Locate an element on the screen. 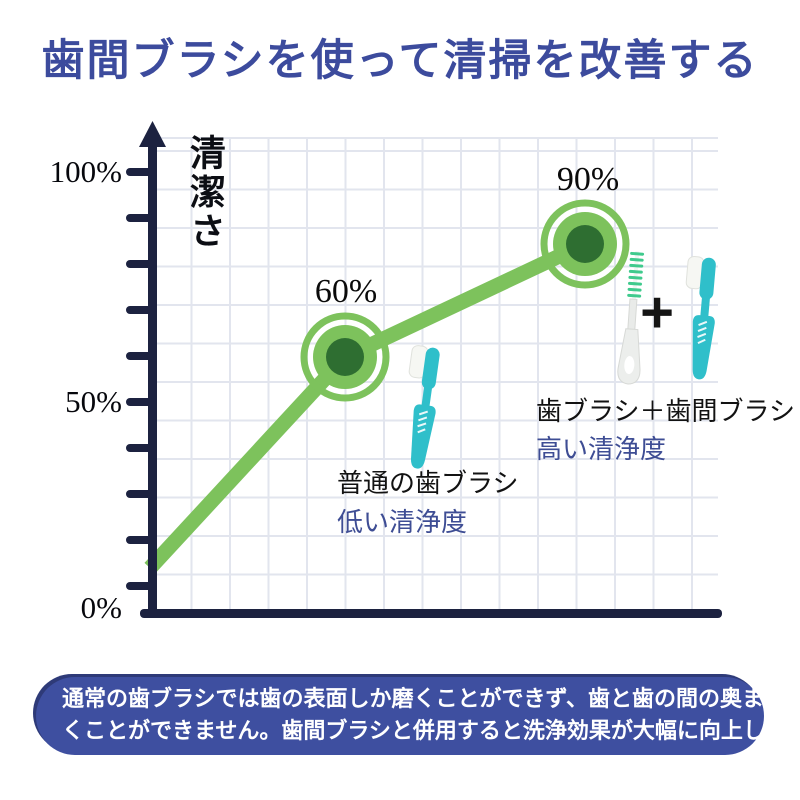  plus-icon: + is located at coordinates (657, 312).